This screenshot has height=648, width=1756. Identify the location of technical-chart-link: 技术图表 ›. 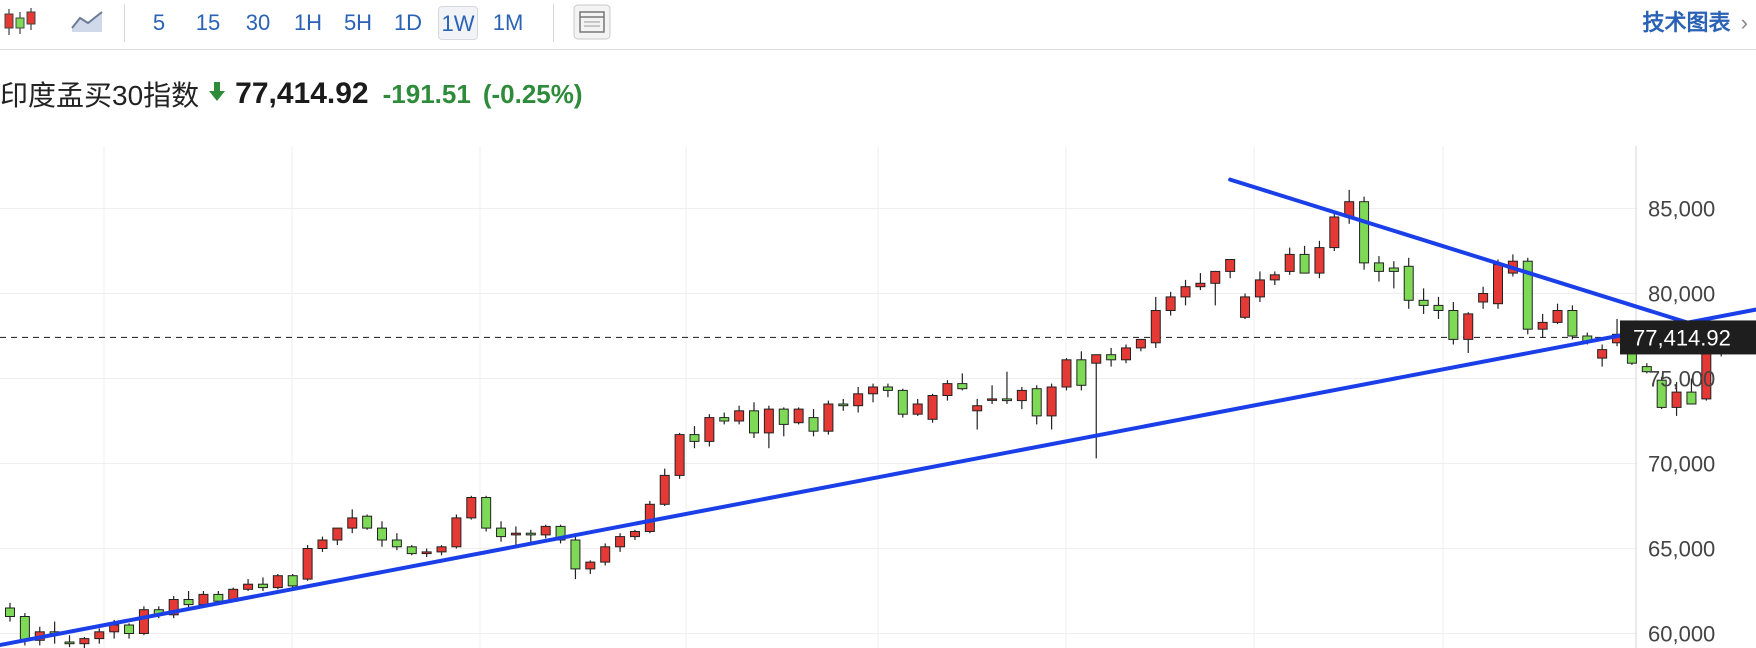
(1695, 23).